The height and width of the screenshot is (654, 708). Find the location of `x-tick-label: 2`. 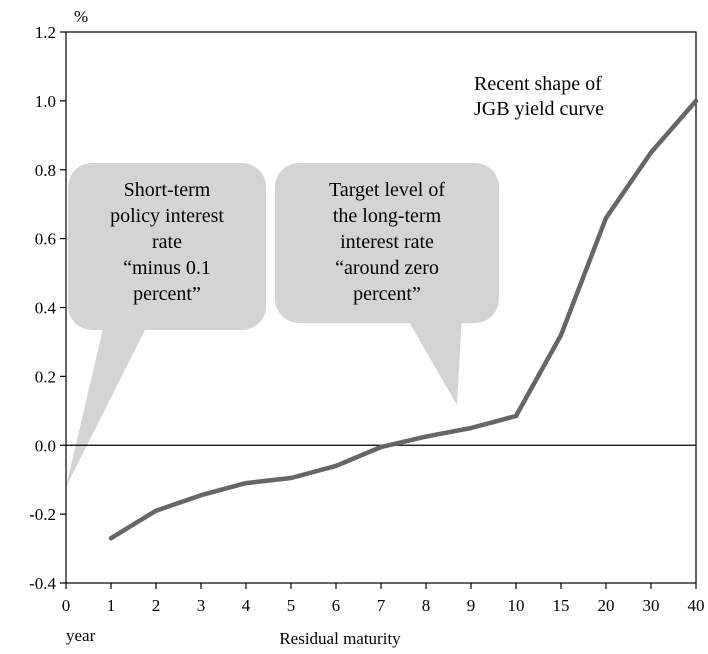

x-tick-label: 2 is located at coordinates (156, 605).